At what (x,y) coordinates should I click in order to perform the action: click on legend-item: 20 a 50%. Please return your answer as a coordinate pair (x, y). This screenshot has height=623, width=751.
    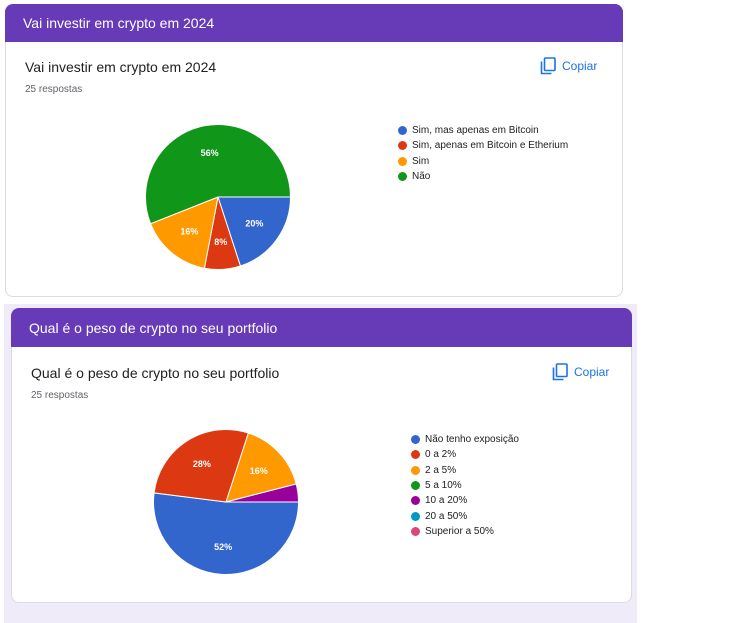
    Looking at the image, I should click on (465, 515).